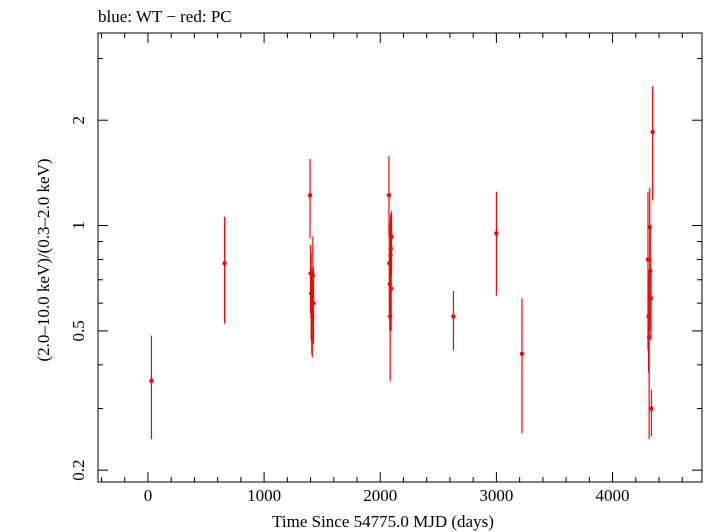 This screenshot has width=705, height=532. Describe the element at coordinates (496, 495) in the screenshot. I see `x-tick-label: 3000` at that location.